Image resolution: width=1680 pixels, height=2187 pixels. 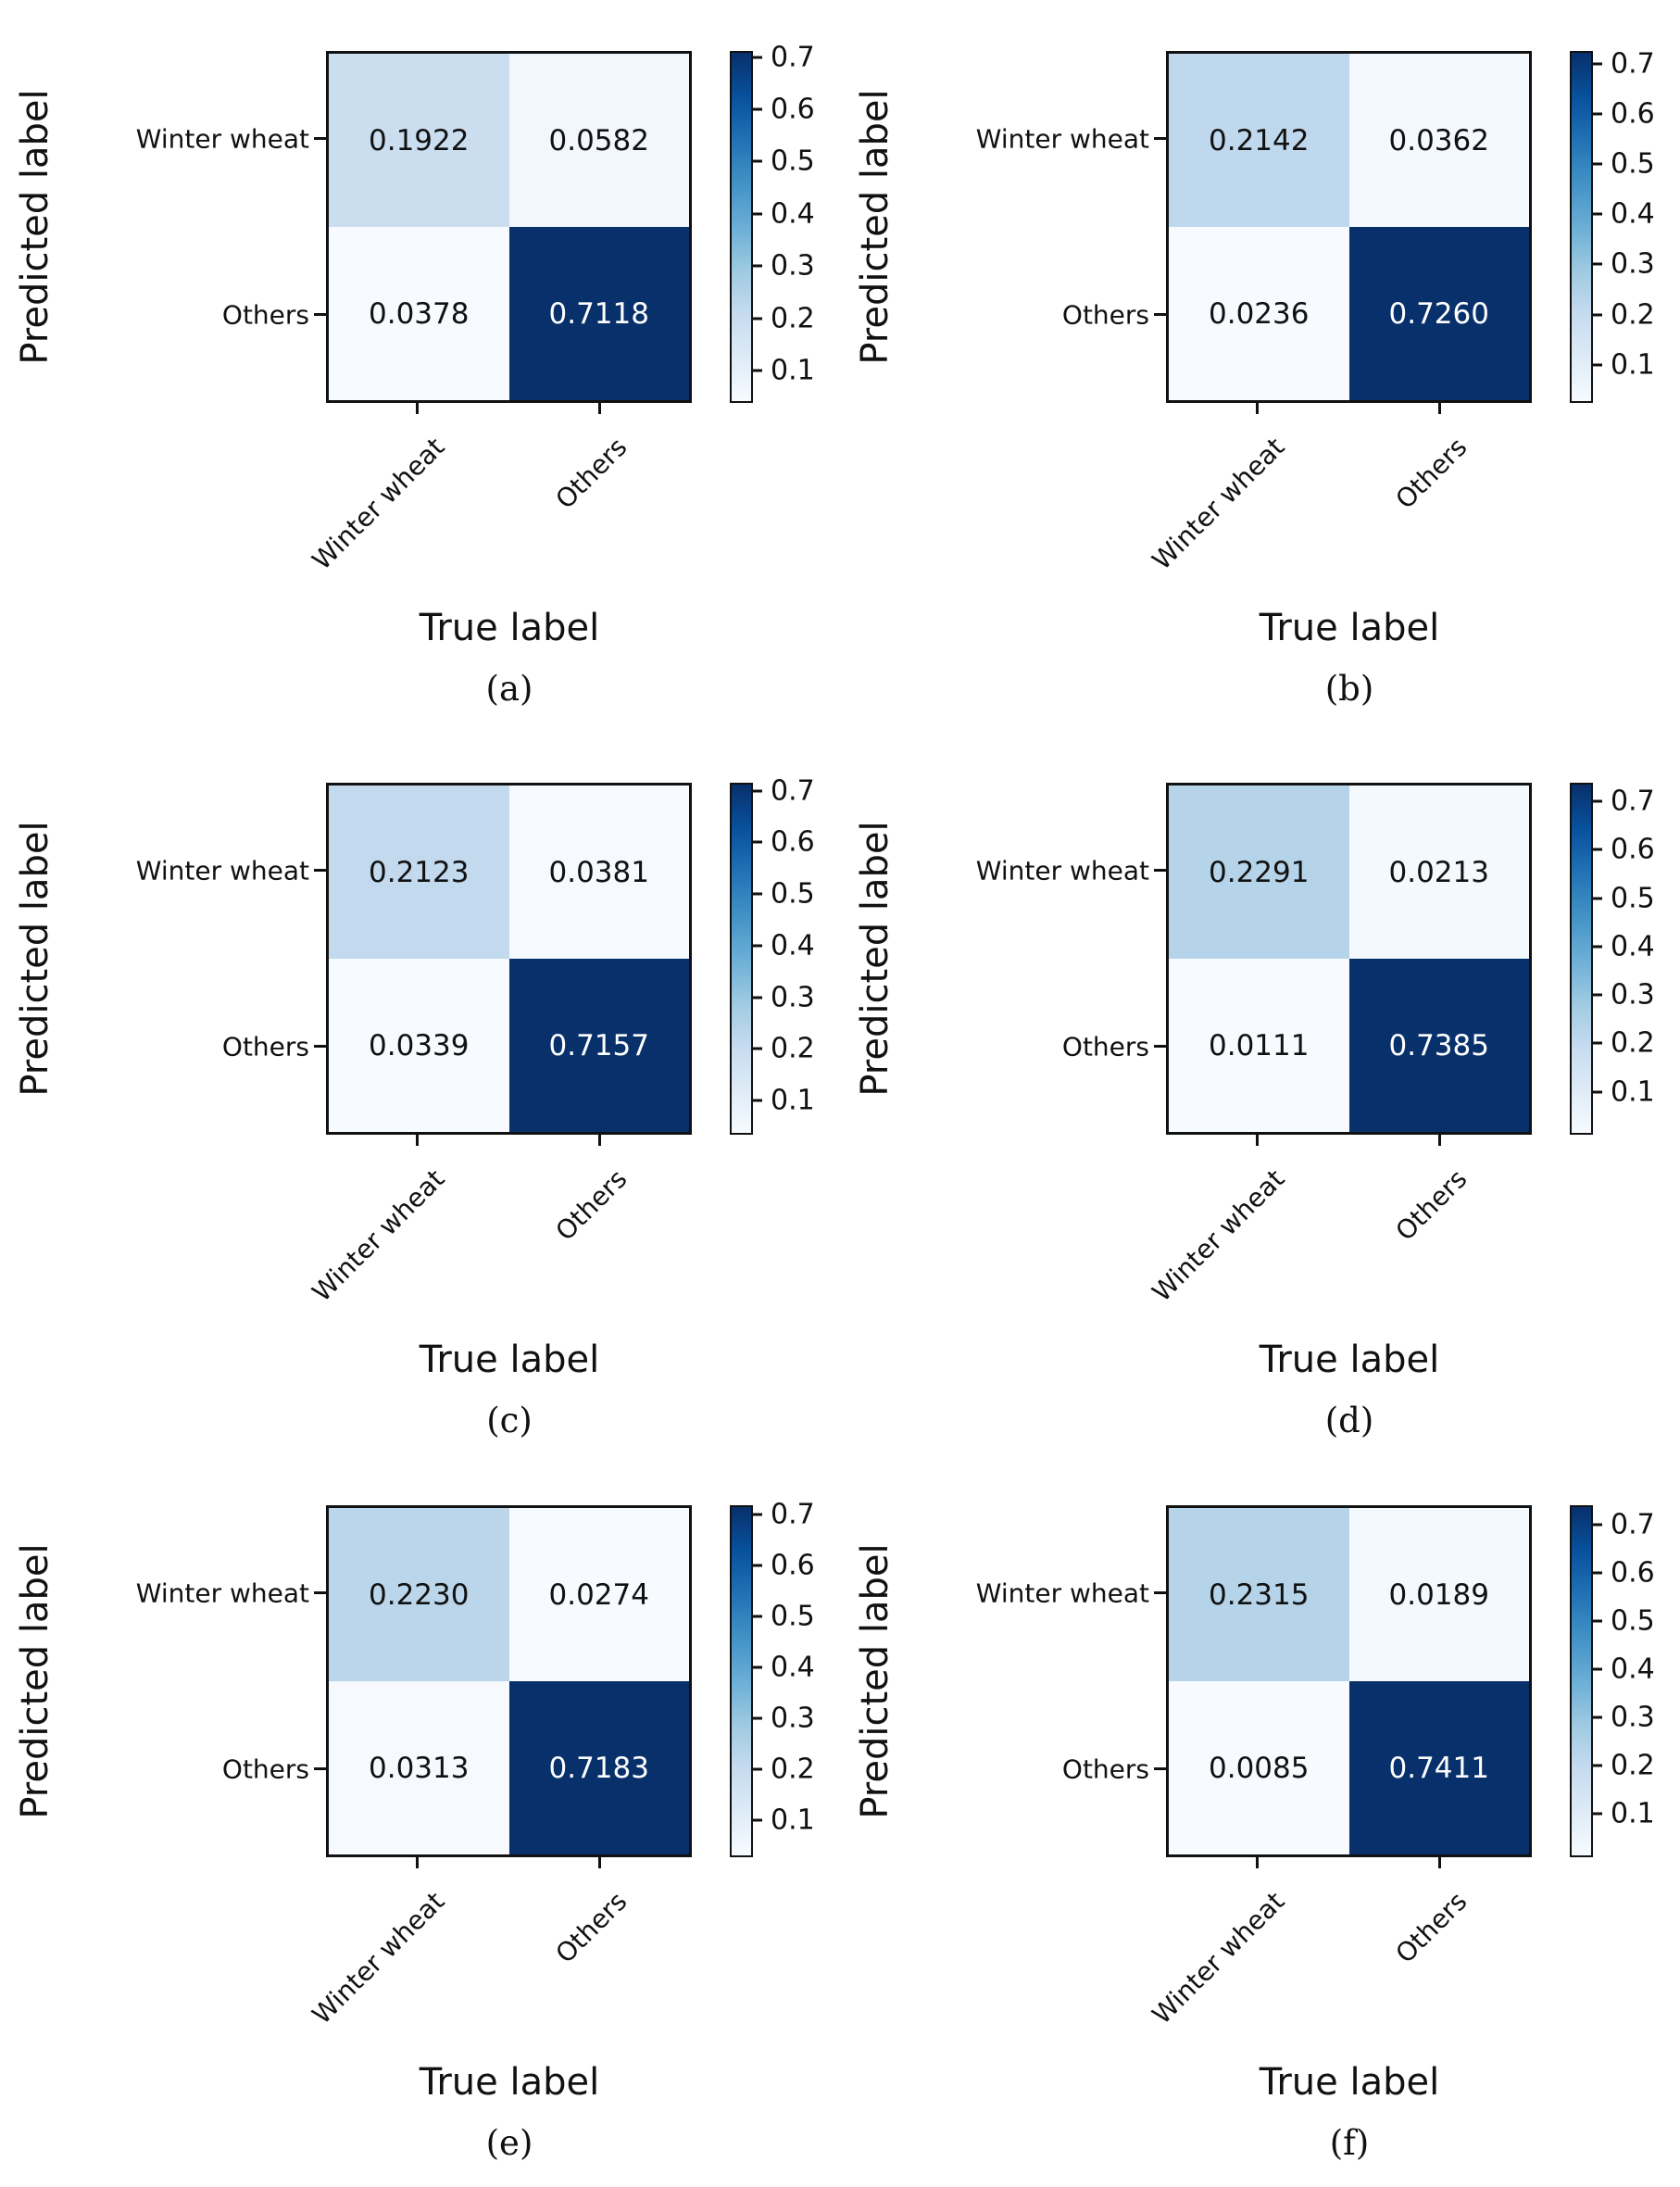 I want to click on cell-value: 0.2230, so click(x=419, y=1594).